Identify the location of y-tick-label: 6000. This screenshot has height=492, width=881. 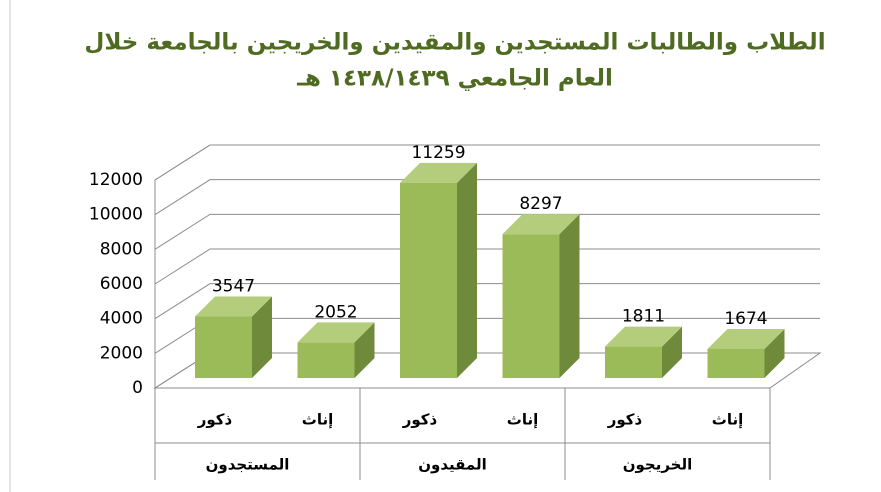
(121, 284).